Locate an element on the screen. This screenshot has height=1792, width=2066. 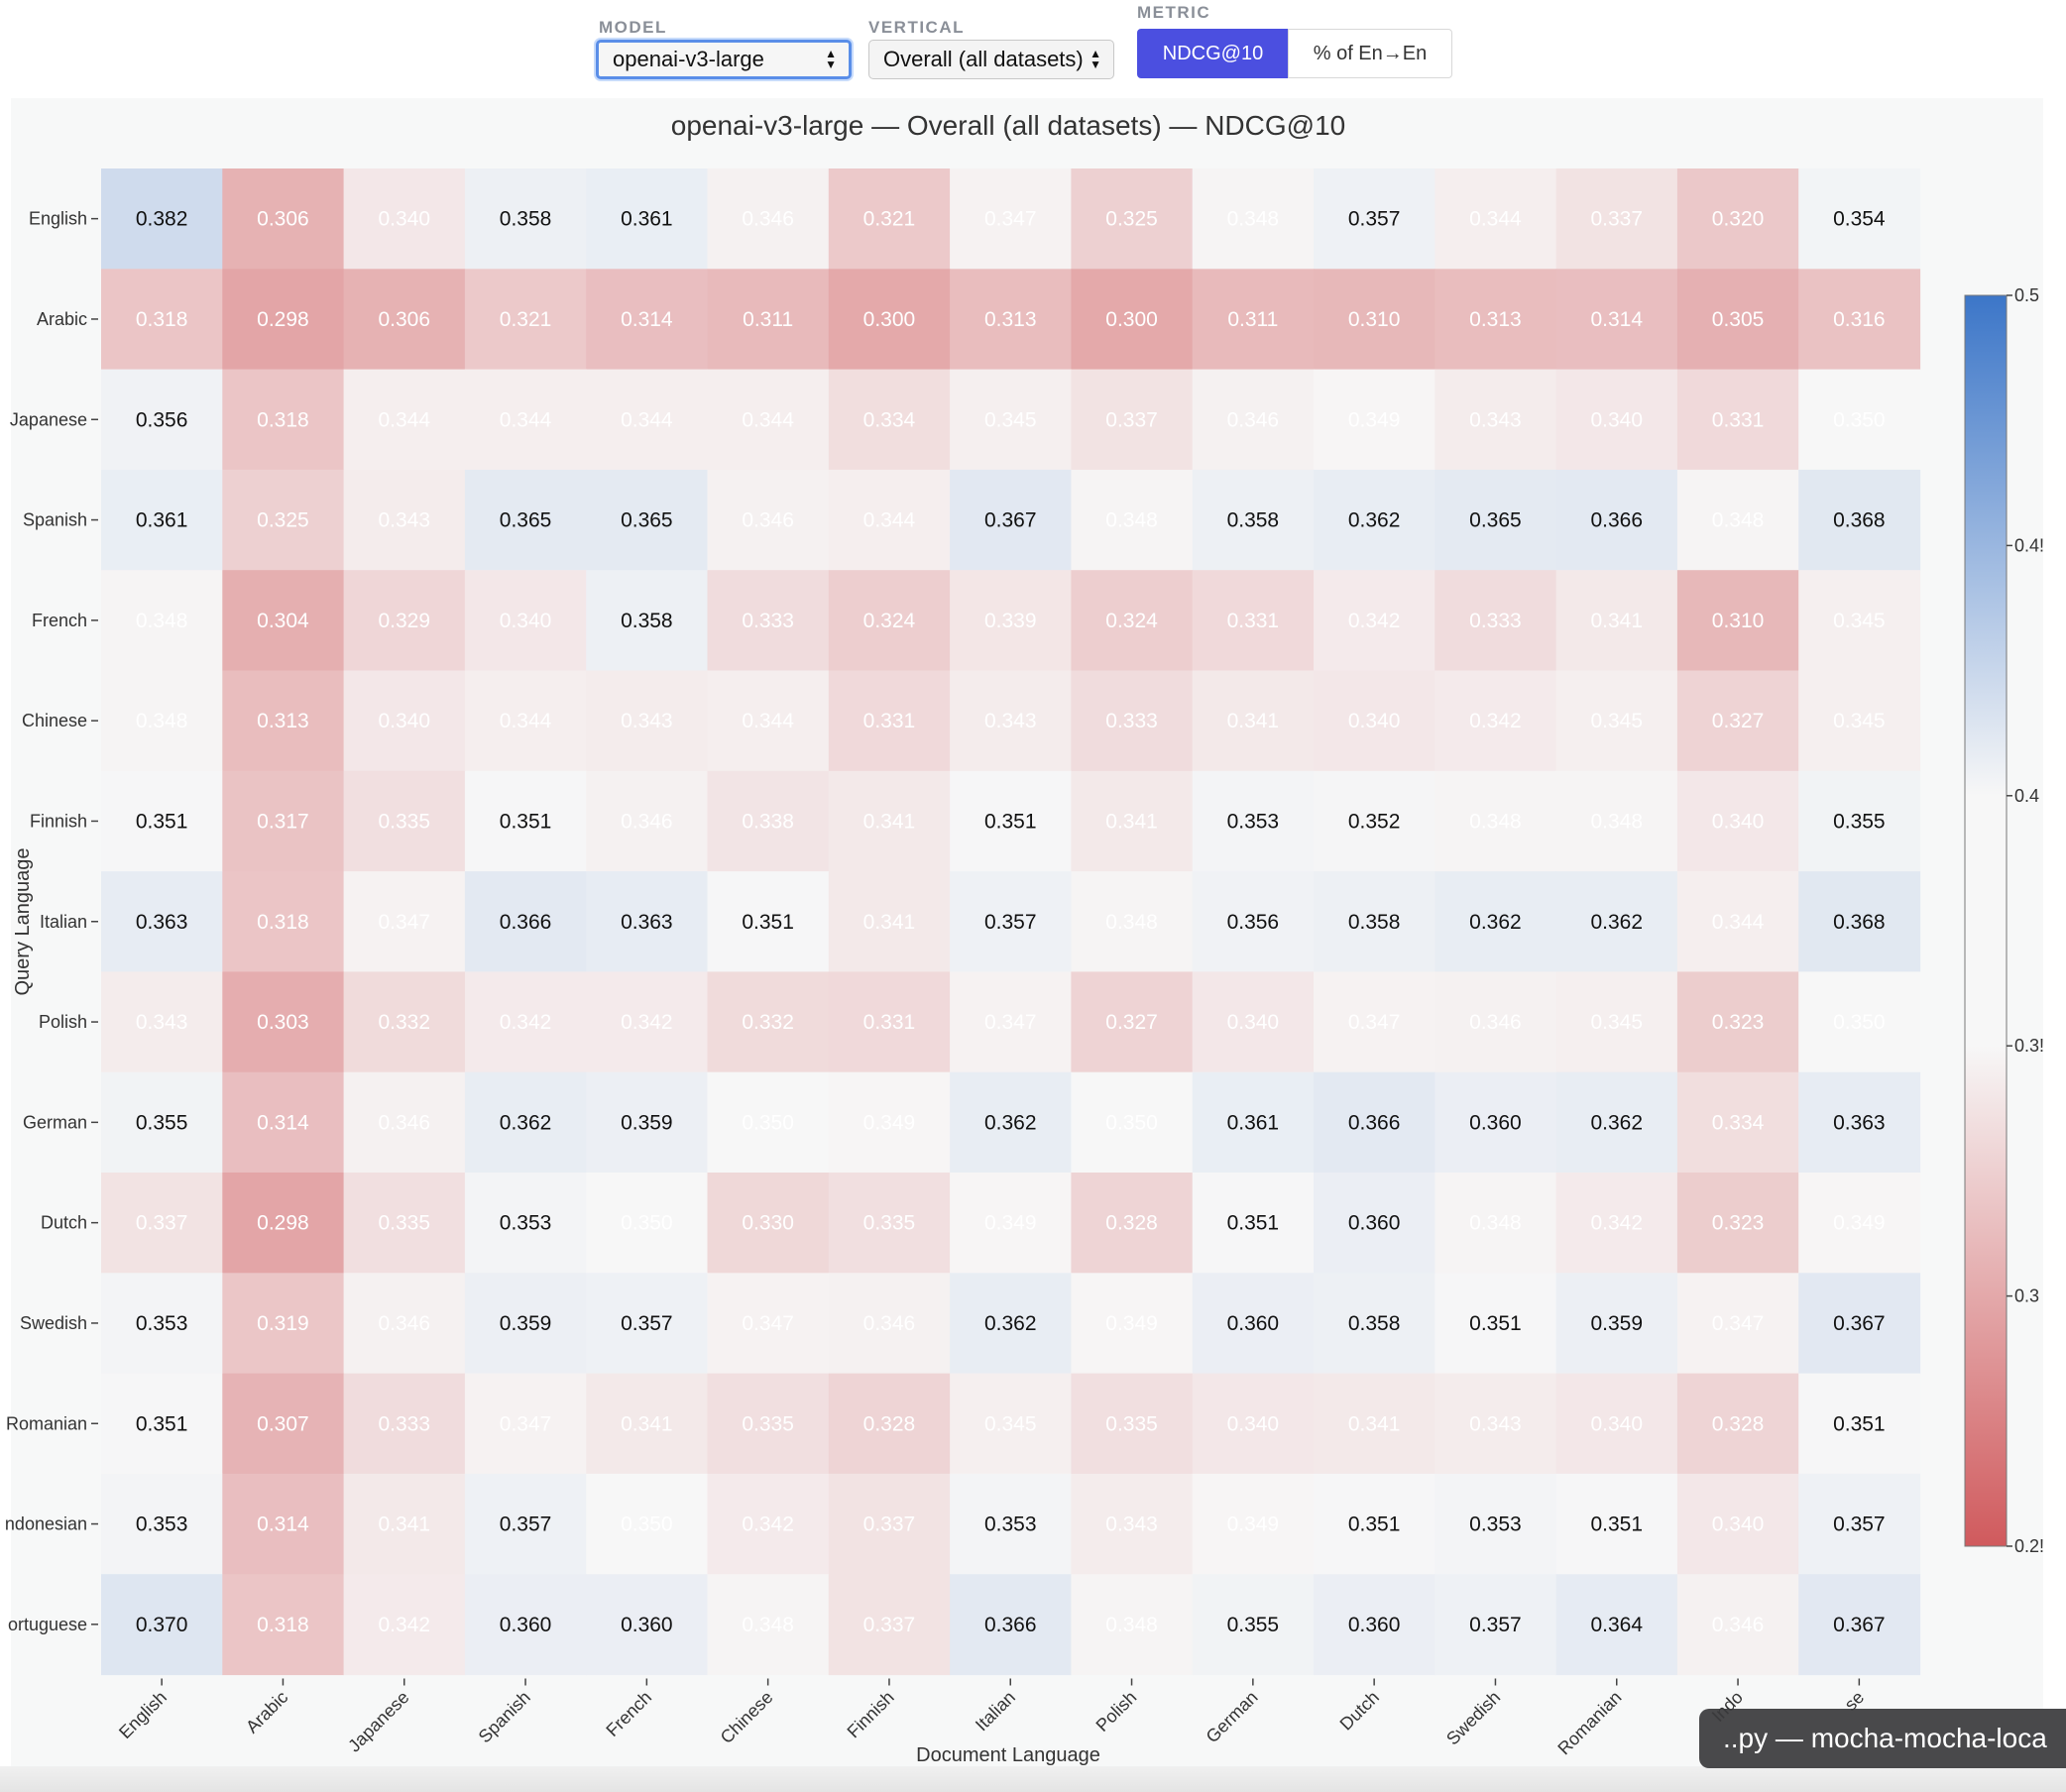
cell-value-label: 0.367 is located at coordinates (1859, 1323).